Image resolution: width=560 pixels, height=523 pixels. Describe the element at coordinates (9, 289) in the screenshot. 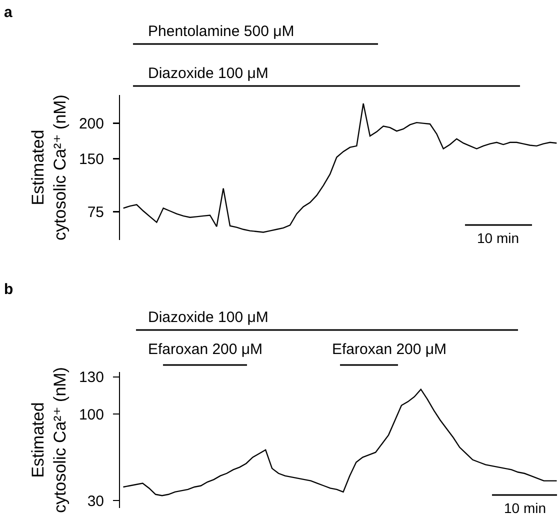

I see `text: b` at that location.